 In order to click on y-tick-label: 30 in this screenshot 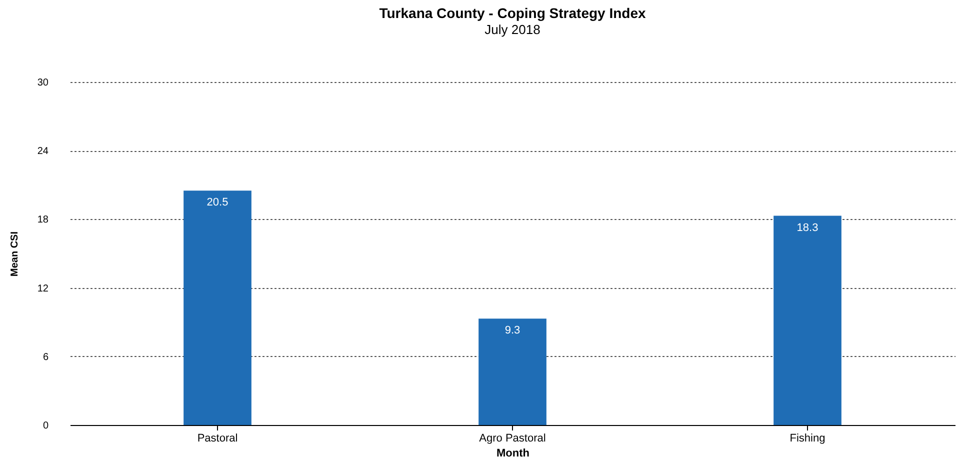, I will do `click(43, 83)`.